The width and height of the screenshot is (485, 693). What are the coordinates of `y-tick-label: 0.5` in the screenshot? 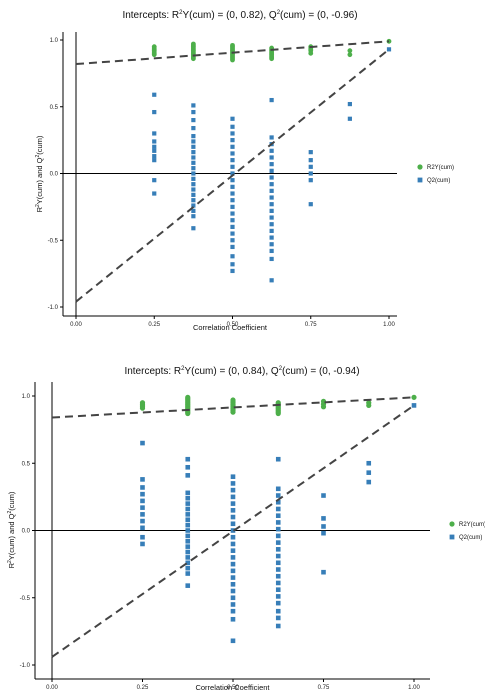 It's located at (54, 108).